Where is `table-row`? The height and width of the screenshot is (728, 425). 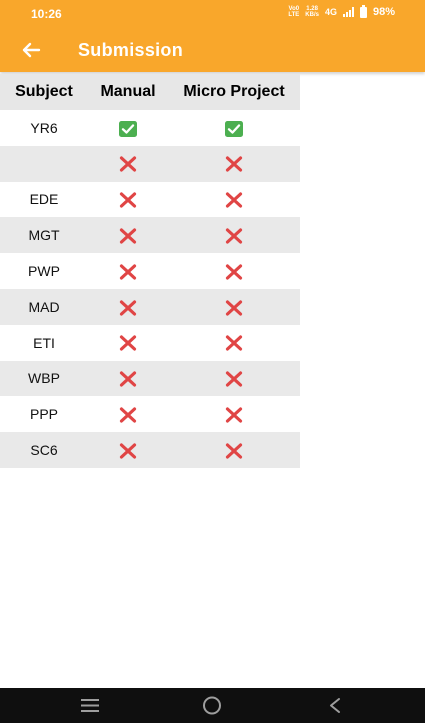
table-row is located at coordinates (150, 163).